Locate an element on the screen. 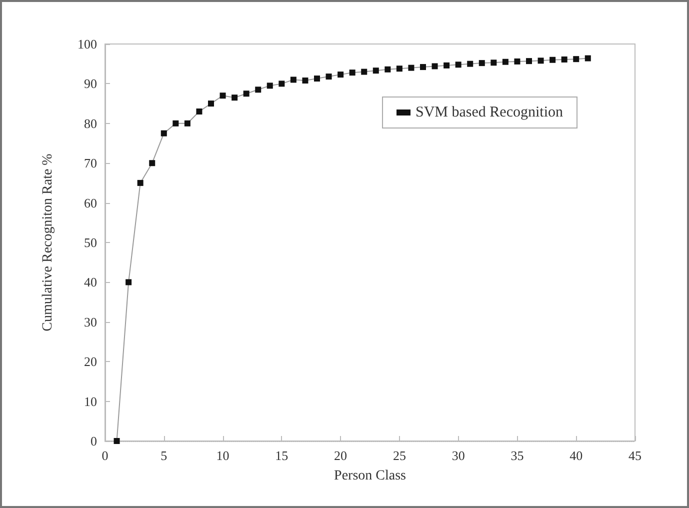 The image size is (689, 508). y-tick-label: 20 is located at coordinates (90, 362).